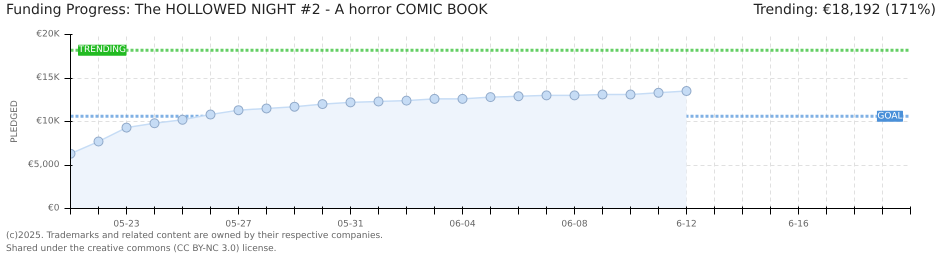 Image resolution: width=940 pixels, height=270 pixels. Describe the element at coordinates (845, 10) in the screenshot. I see `chart-subtitle: Trending: €18,192 (171%)` at that location.